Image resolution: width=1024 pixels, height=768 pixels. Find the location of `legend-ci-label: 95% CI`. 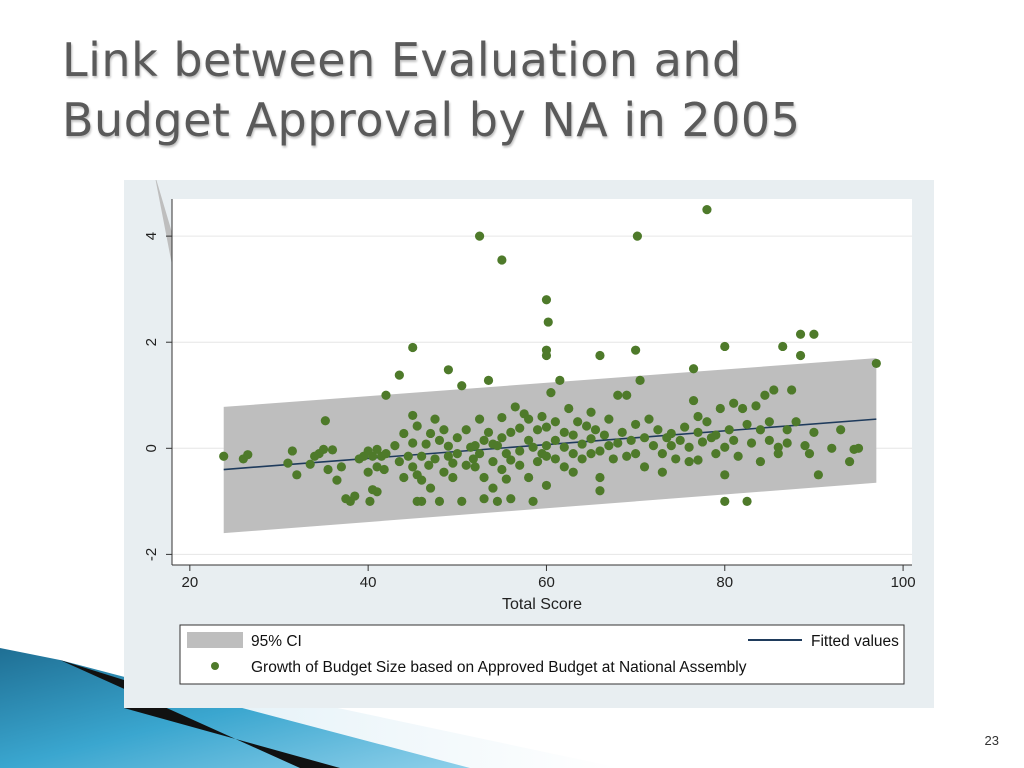

legend-ci-label: 95% CI is located at coordinates (276, 641).